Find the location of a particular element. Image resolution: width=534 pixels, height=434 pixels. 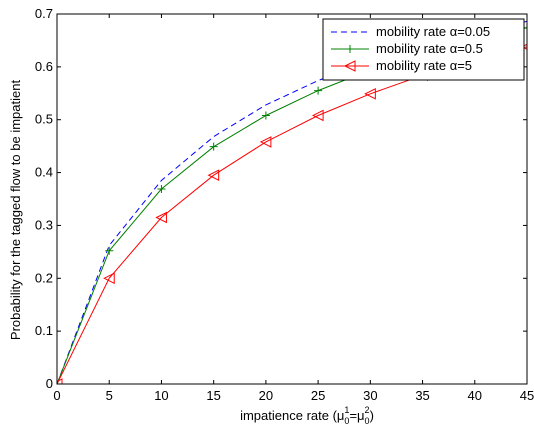

y-tick-label: 0.7 is located at coordinates (44, 13).